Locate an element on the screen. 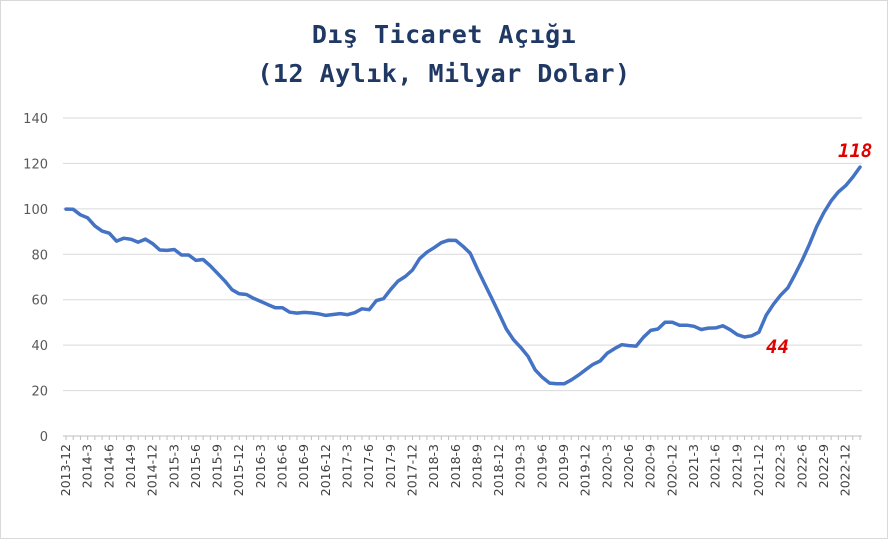 The image size is (888, 539). x-tick-label: 2020-3 is located at coordinates (606, 466).